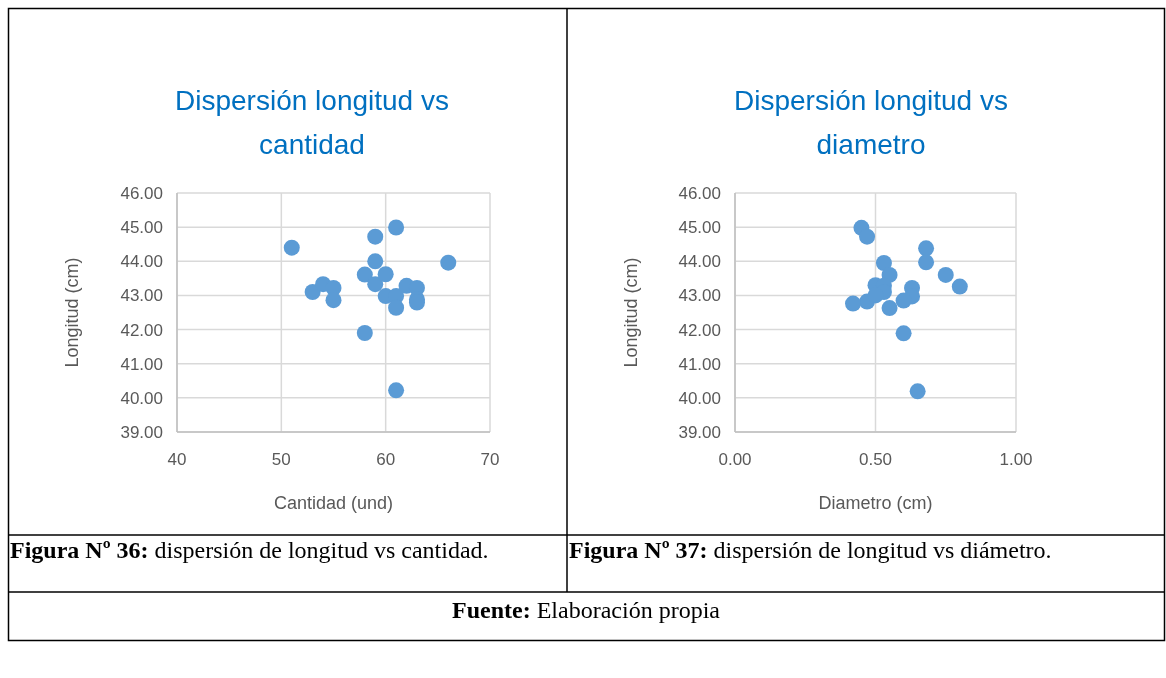 This screenshot has height=678, width=1166. What do you see at coordinates (875, 503) in the screenshot?
I see `x-axis-title: Diametro (cm)` at bounding box center [875, 503].